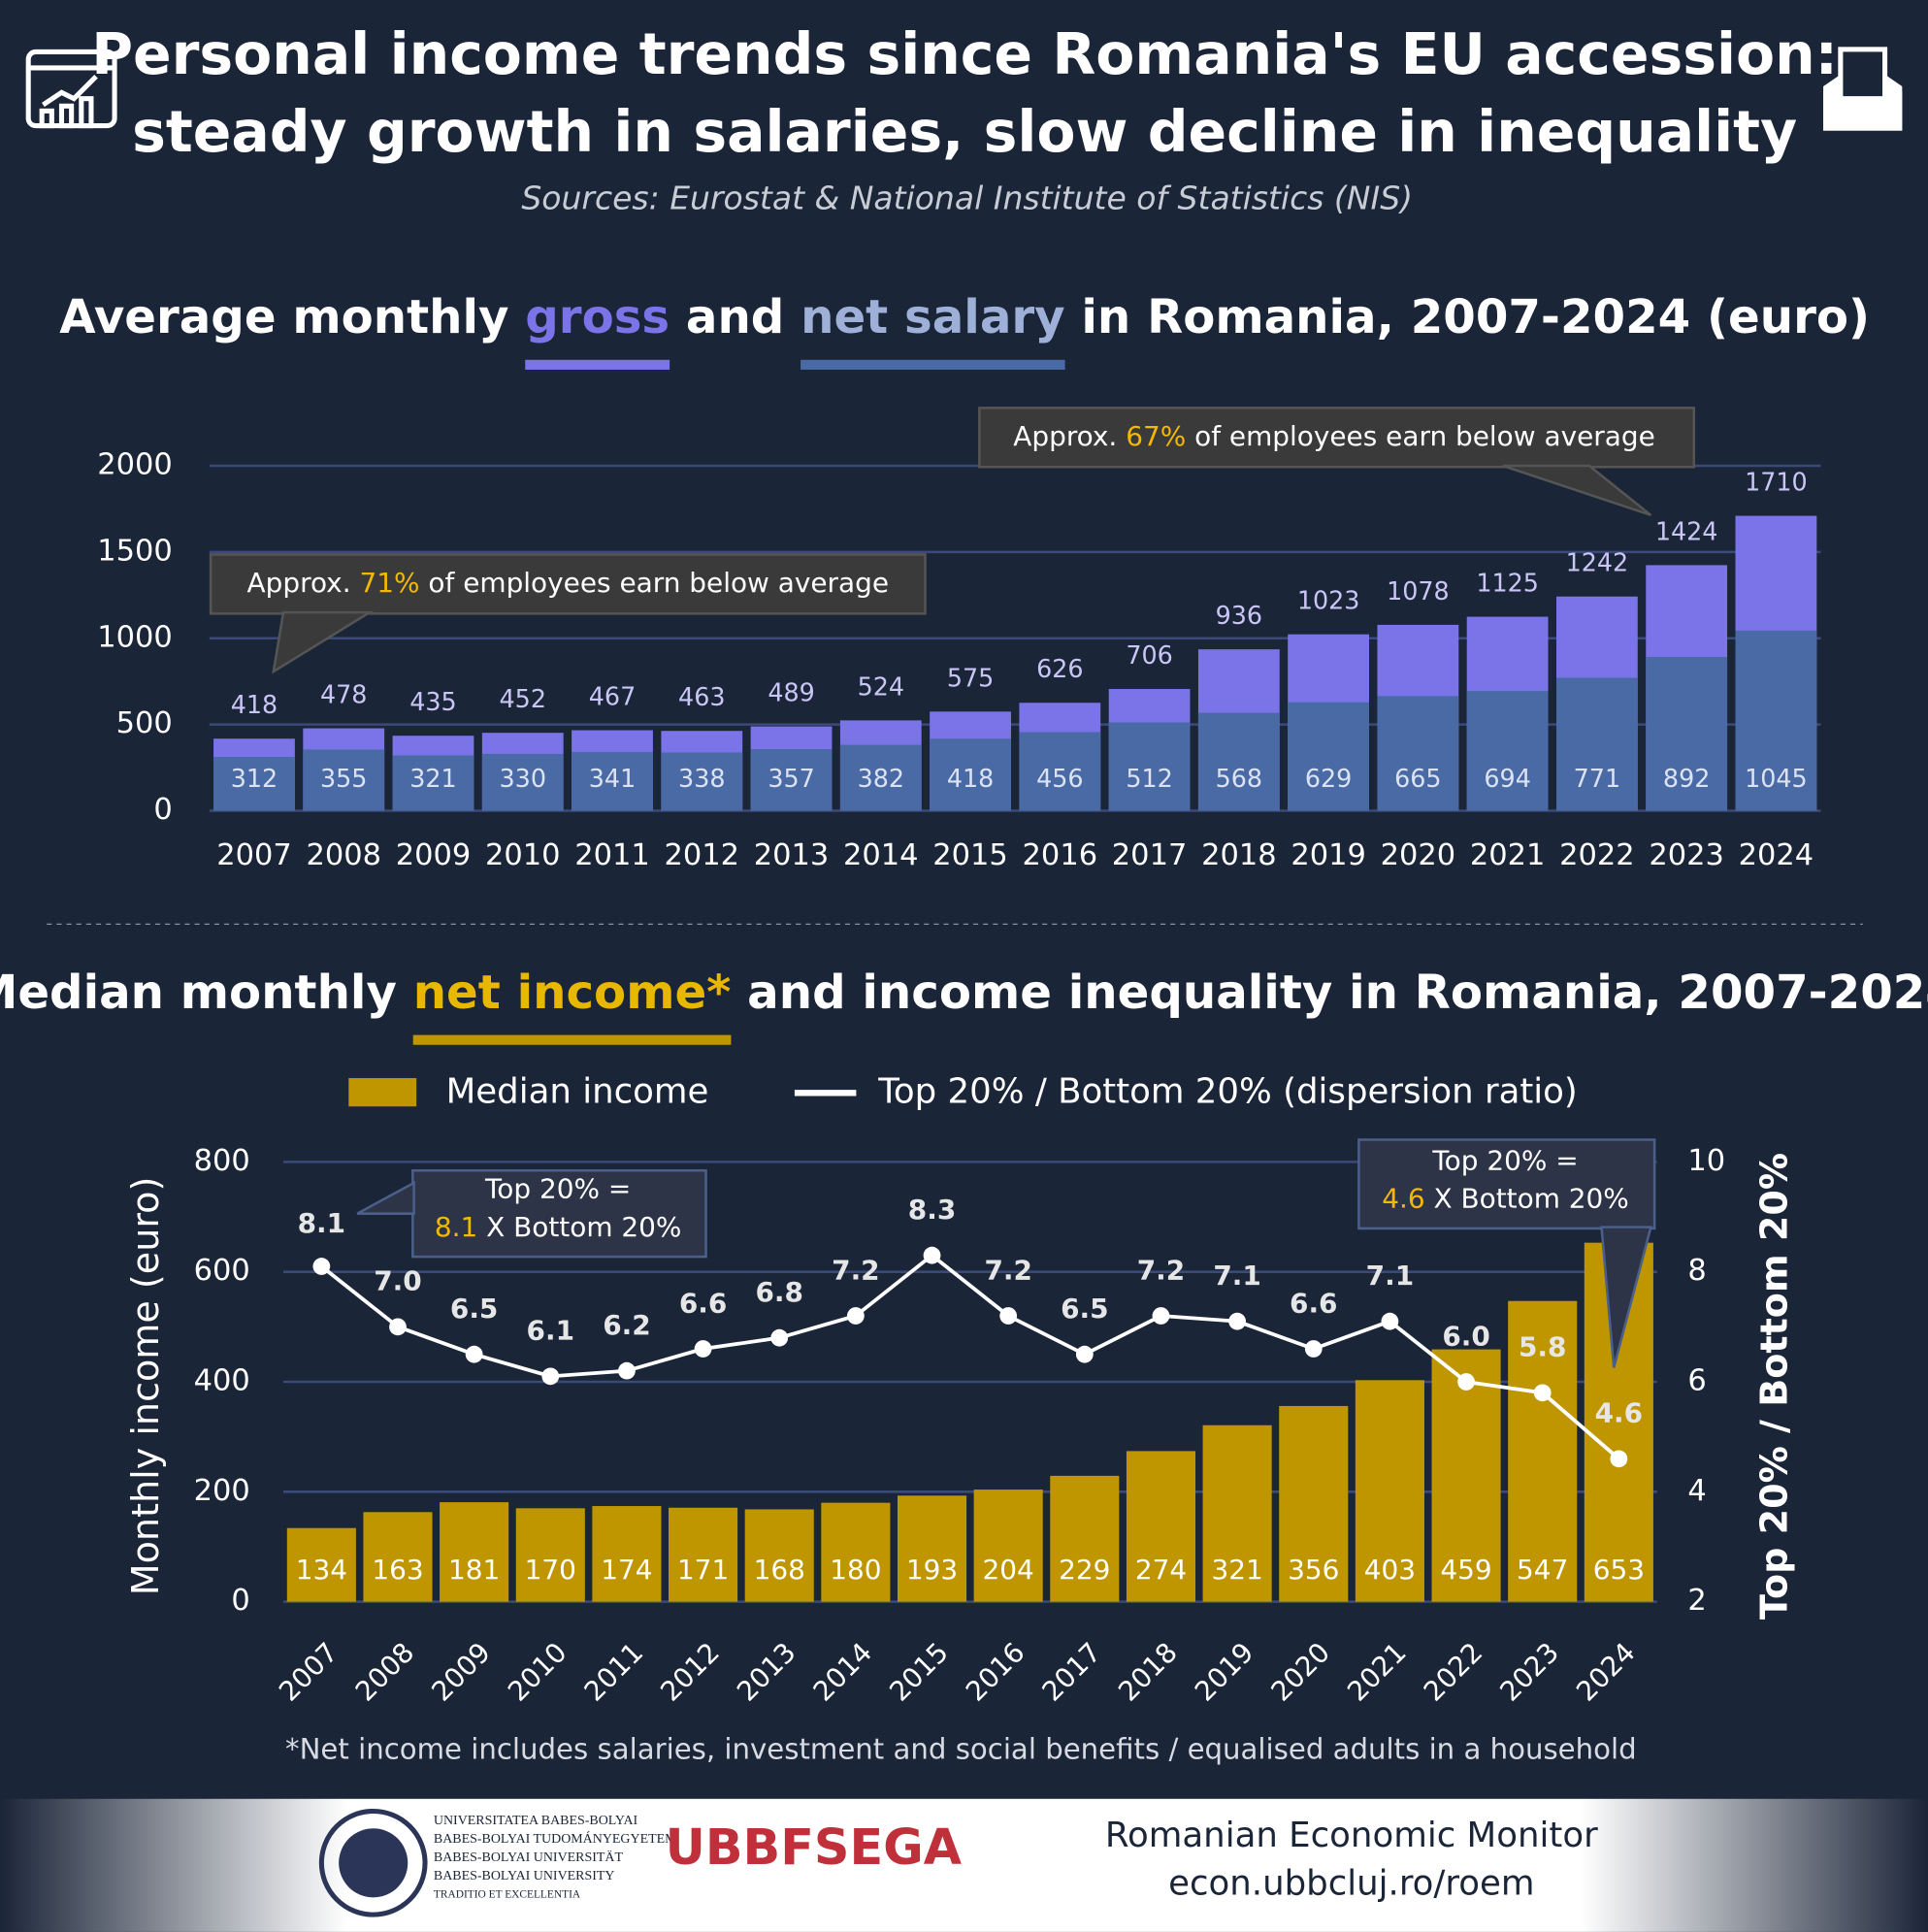 This screenshot has width=1928, height=1932. What do you see at coordinates (222, 1271) in the screenshot?
I see `y-tick-label: 600` at bounding box center [222, 1271].